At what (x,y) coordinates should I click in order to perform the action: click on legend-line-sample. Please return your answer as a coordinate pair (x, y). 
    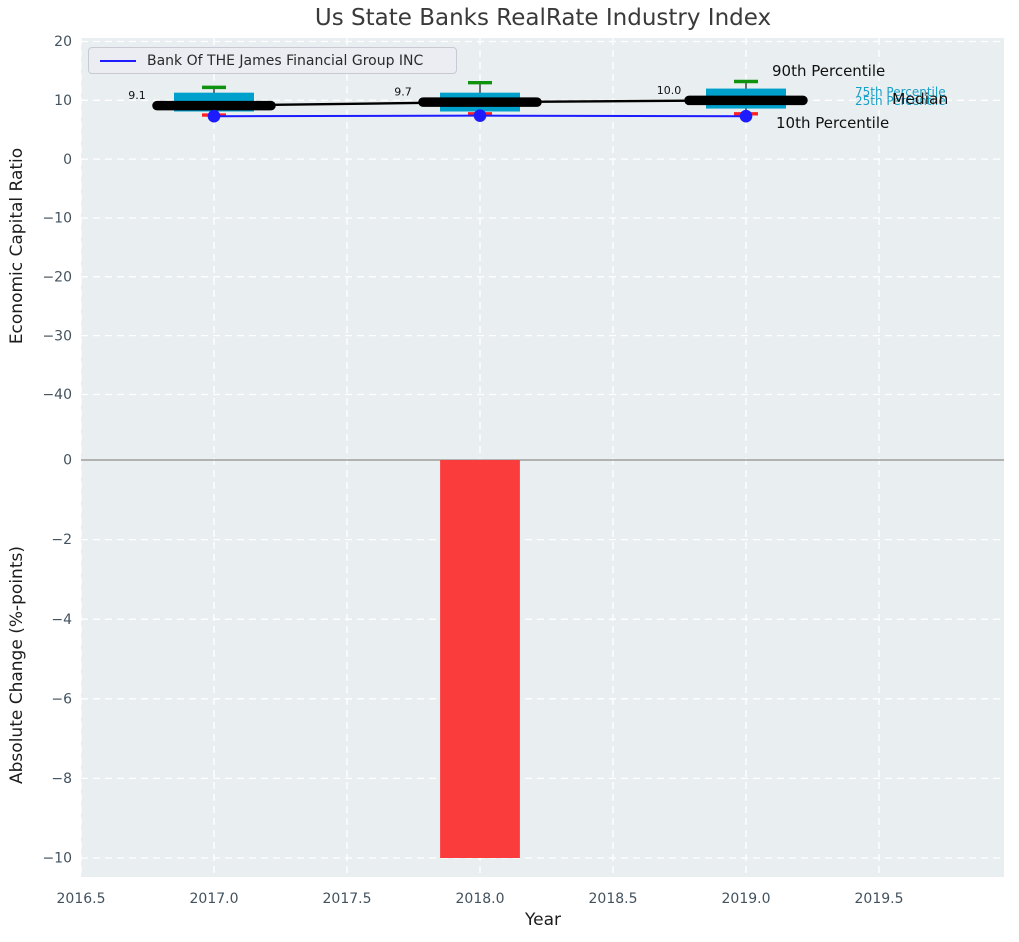
    Looking at the image, I should click on (118, 60).